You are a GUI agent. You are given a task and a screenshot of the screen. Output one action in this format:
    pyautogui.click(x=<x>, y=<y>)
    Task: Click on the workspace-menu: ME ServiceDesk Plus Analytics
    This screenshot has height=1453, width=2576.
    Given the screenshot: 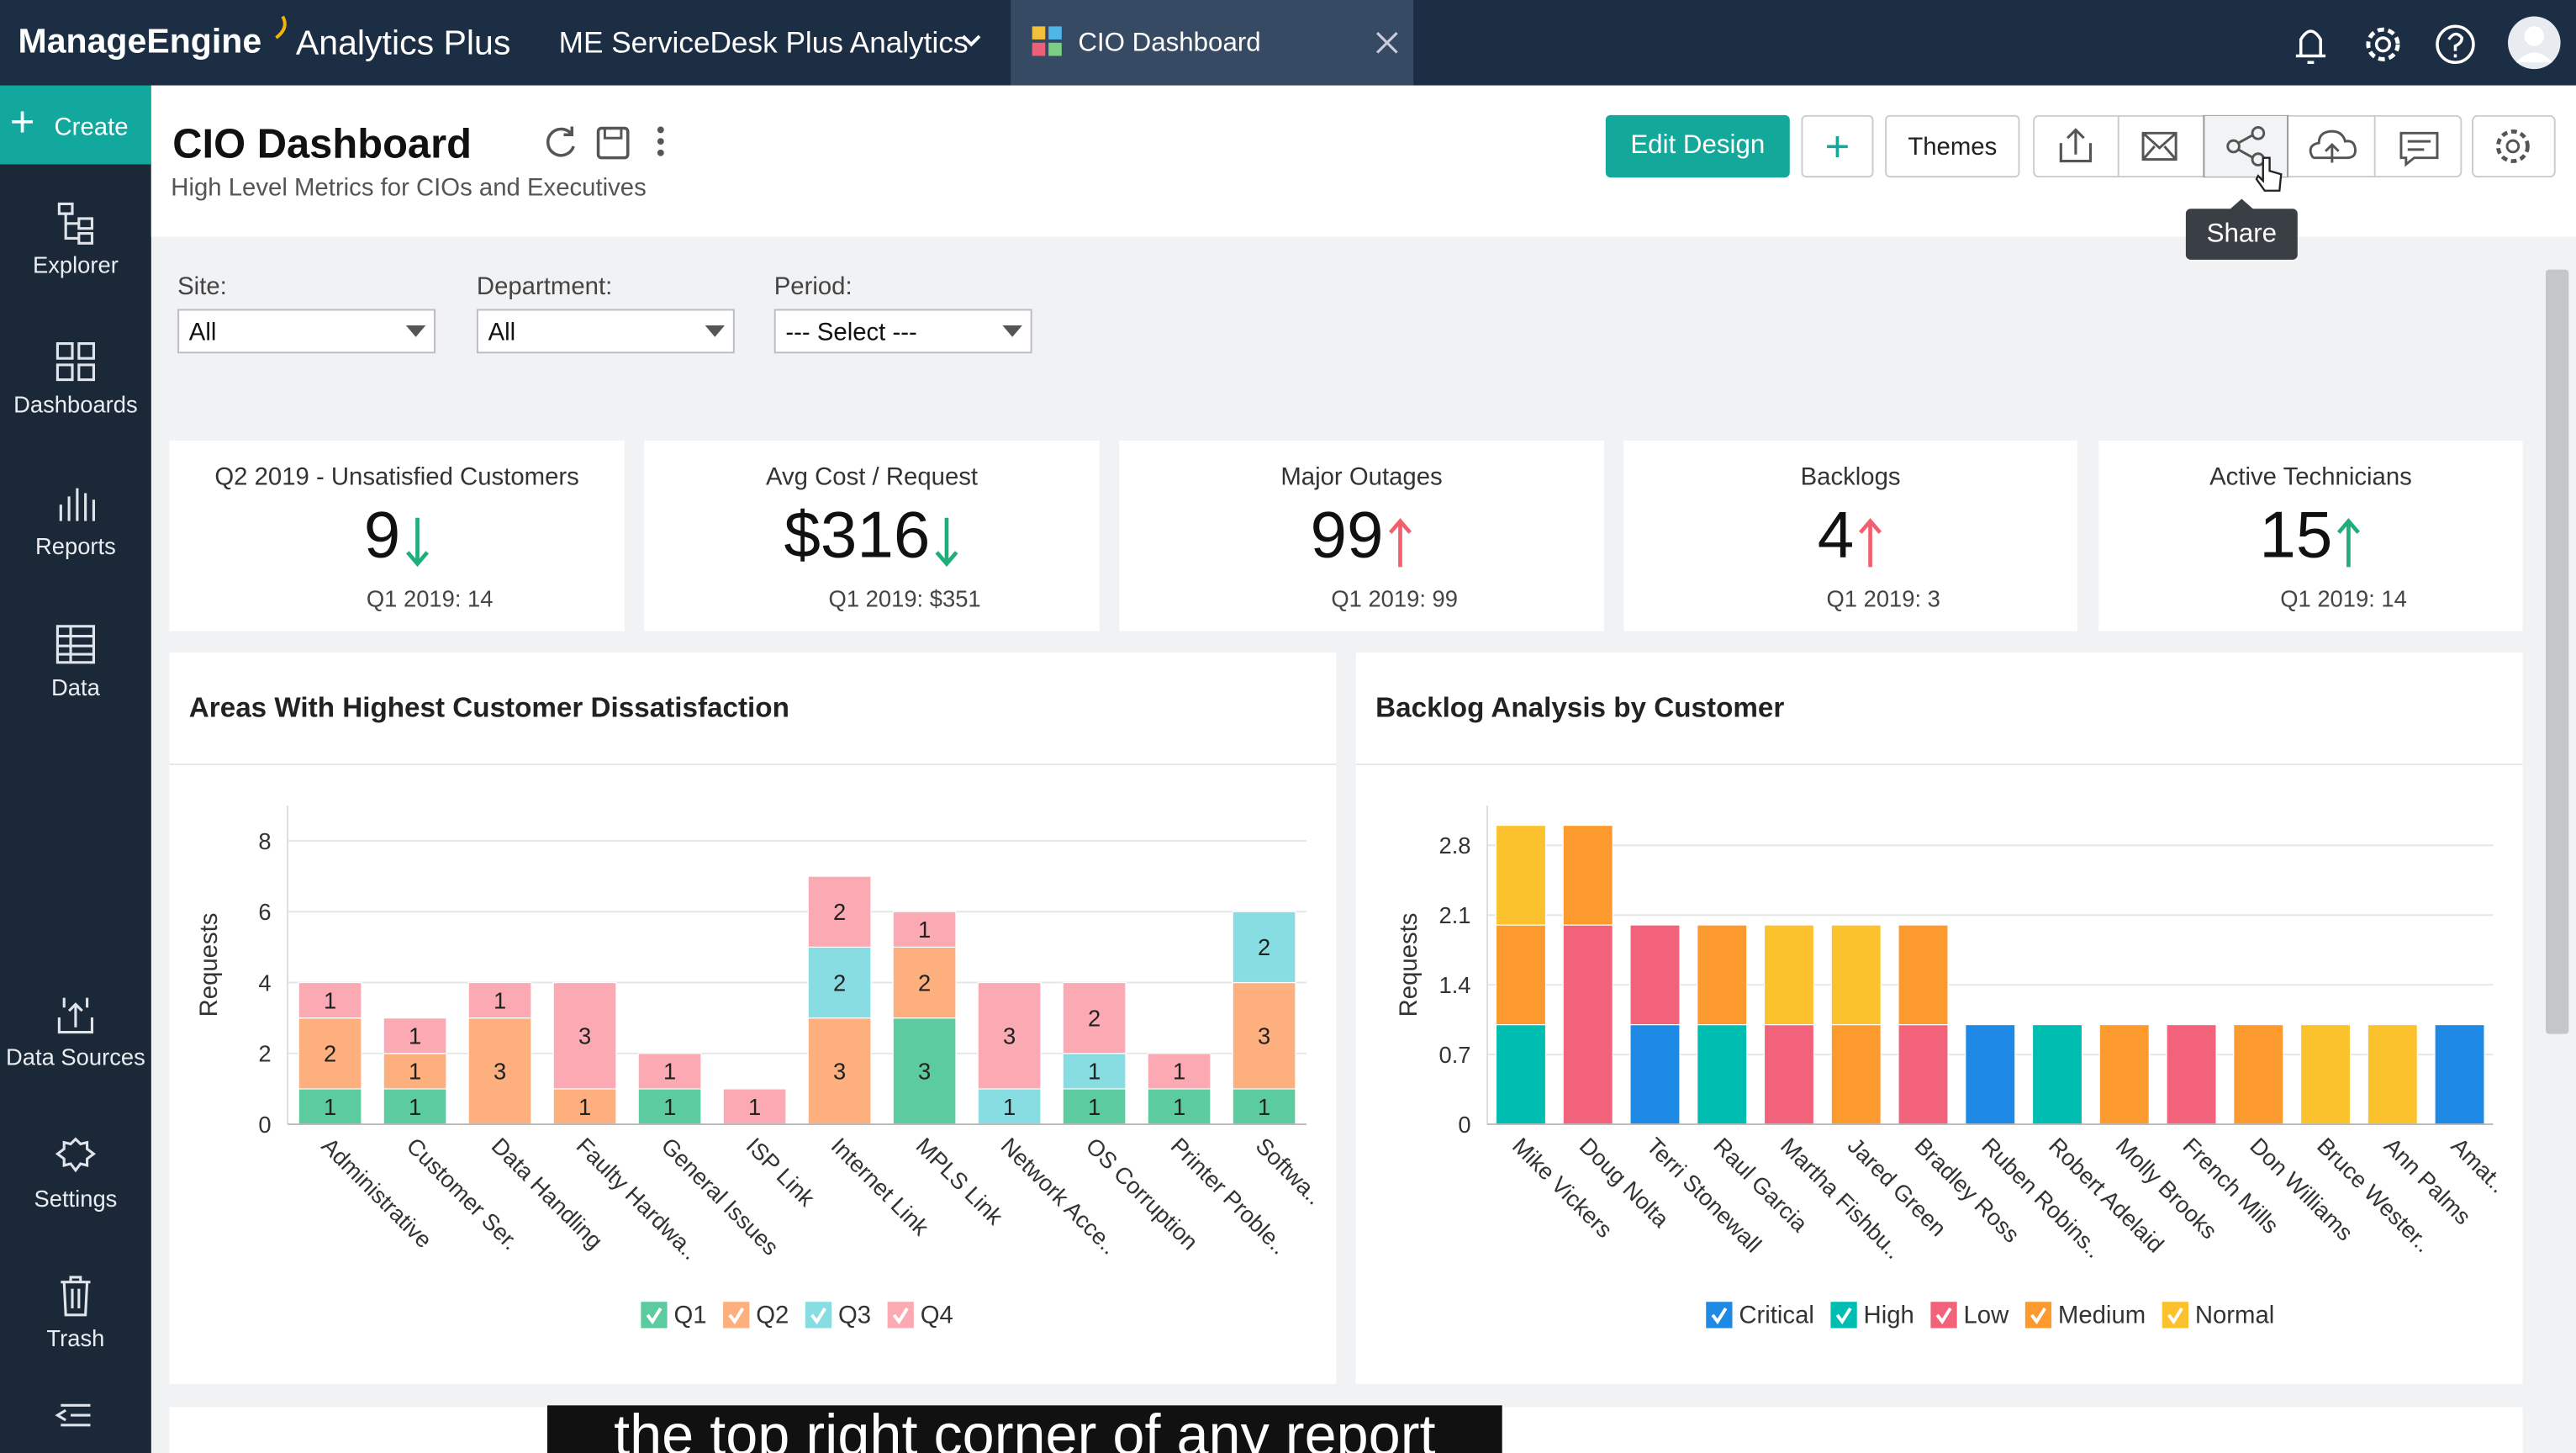 What is the action you would take?
    pyautogui.click(x=764, y=43)
    